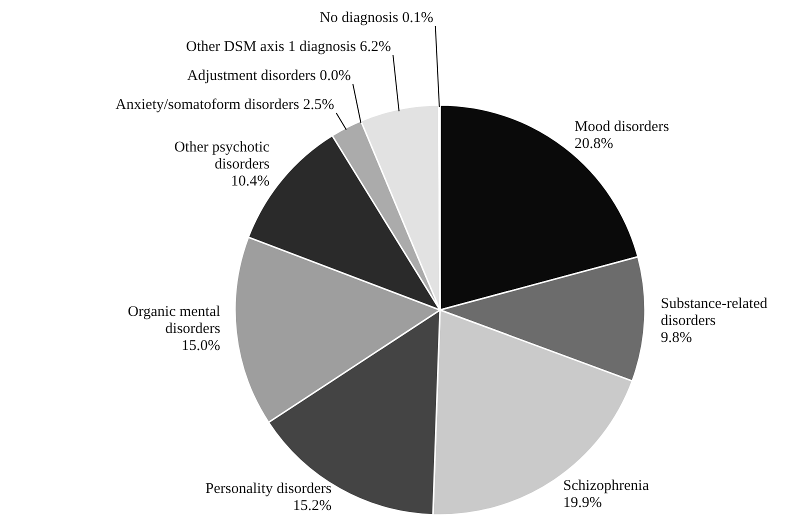 This screenshot has width=785, height=525. What do you see at coordinates (622, 127) in the screenshot?
I see `slice-label: Mood disorders` at bounding box center [622, 127].